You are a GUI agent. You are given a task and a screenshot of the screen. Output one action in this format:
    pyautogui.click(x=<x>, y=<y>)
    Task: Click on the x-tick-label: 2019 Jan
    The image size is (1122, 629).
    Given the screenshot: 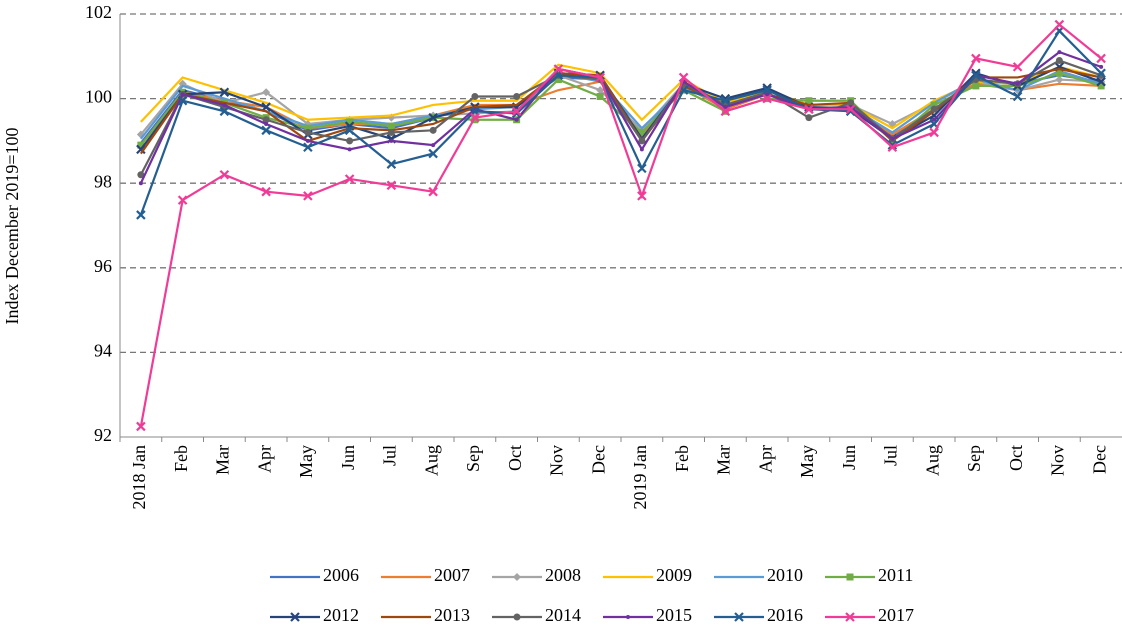 What is the action you would take?
    pyautogui.click(x=640, y=477)
    